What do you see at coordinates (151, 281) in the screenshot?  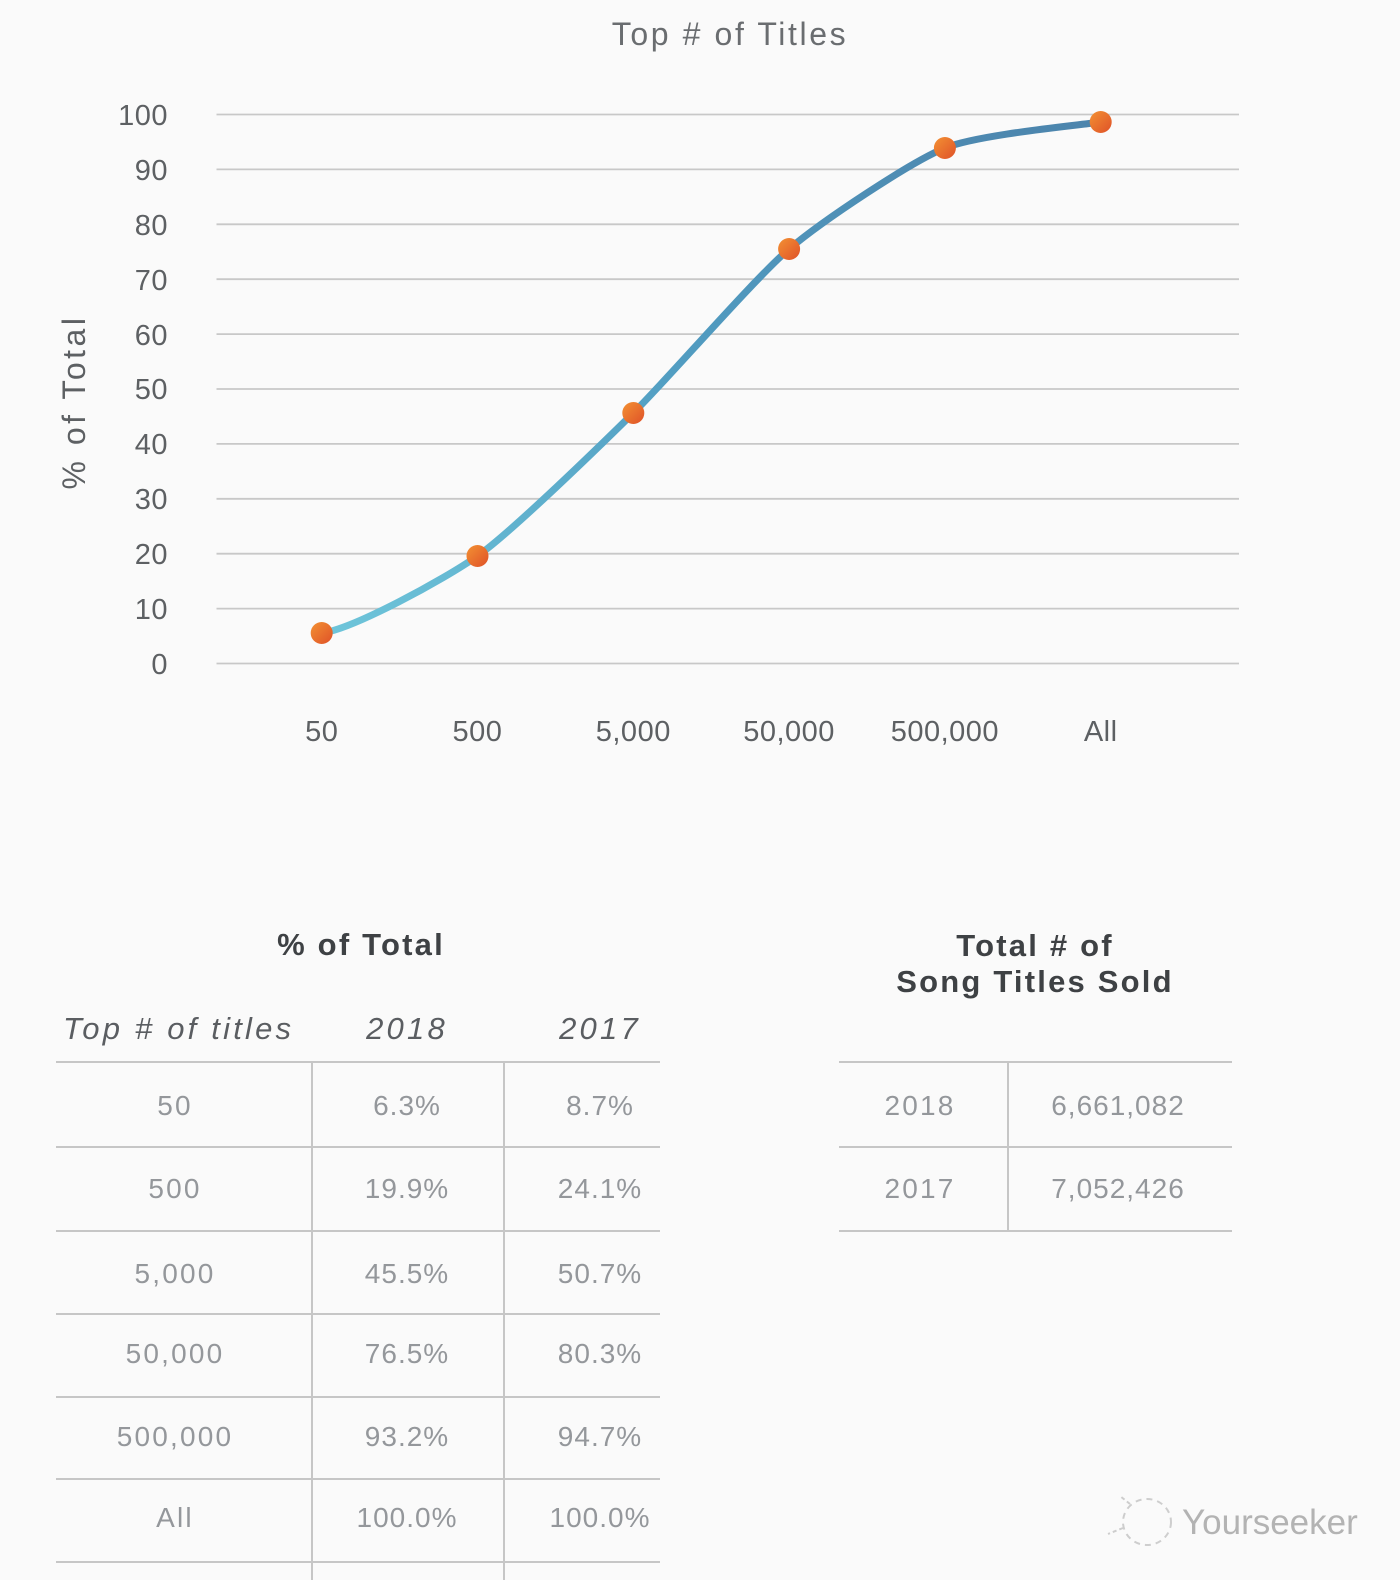 I see `svg-text: 70` at bounding box center [151, 281].